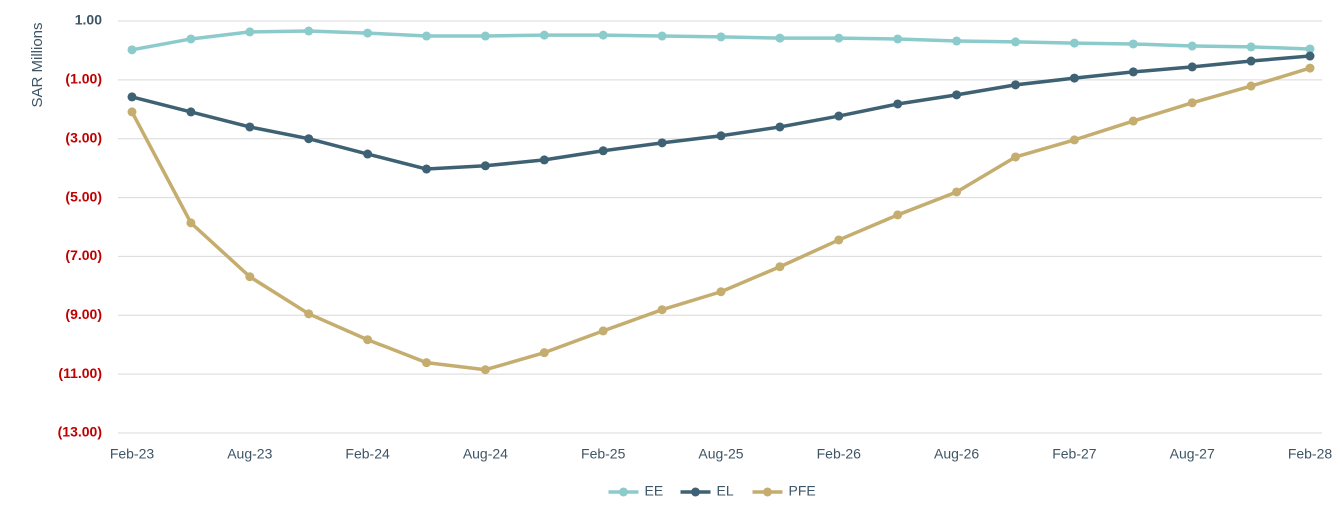 This screenshot has height=524, width=1342. What do you see at coordinates (88, 20) in the screenshot?
I see `y-tick-label: 1.00` at bounding box center [88, 20].